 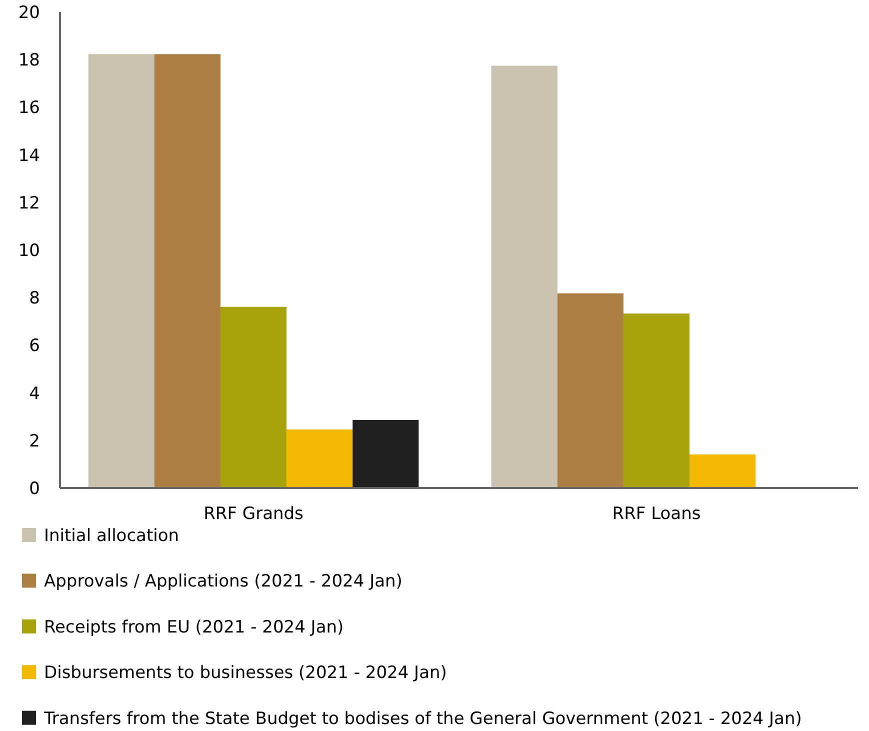 What do you see at coordinates (34, 394) in the screenshot?
I see `y-tick-label: 4` at bounding box center [34, 394].